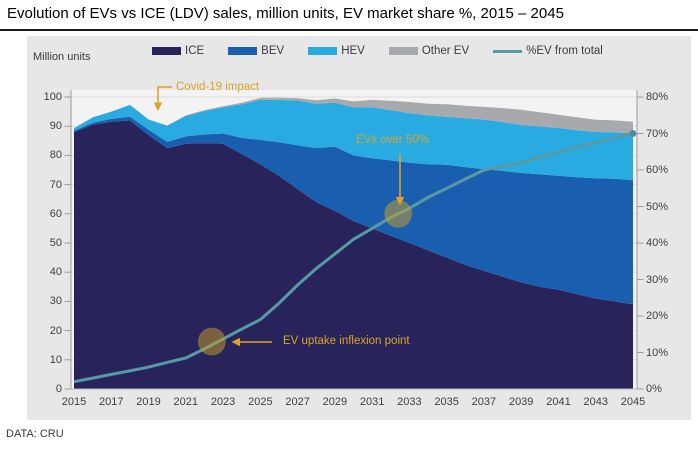  I want to click on x-axis-tick-2033: 2033, so click(409, 402).